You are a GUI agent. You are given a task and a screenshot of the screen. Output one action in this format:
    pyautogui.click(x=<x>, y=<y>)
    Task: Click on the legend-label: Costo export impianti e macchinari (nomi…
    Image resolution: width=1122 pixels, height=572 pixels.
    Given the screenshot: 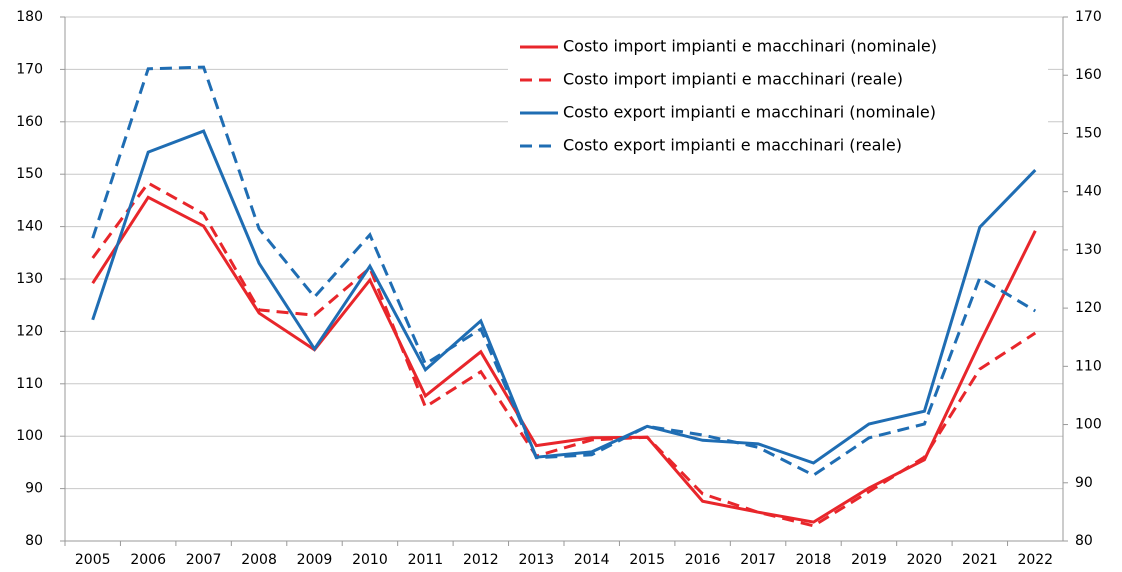 What is the action you would take?
    pyautogui.click(x=749, y=112)
    